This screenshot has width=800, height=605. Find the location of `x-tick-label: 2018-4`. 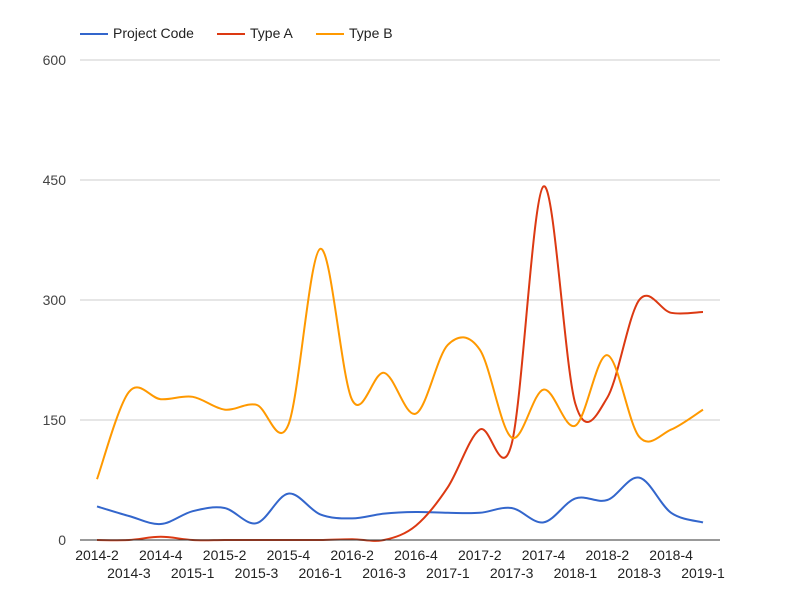

x-tick-label: 2018-4 is located at coordinates (671, 555).